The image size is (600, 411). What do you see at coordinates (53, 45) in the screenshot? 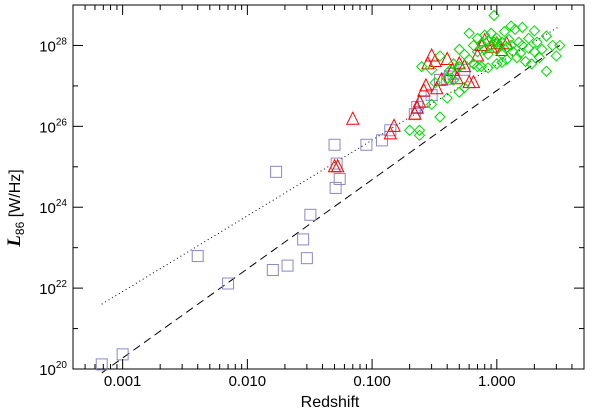
I see `y-tick-label: 1028` at bounding box center [53, 45].